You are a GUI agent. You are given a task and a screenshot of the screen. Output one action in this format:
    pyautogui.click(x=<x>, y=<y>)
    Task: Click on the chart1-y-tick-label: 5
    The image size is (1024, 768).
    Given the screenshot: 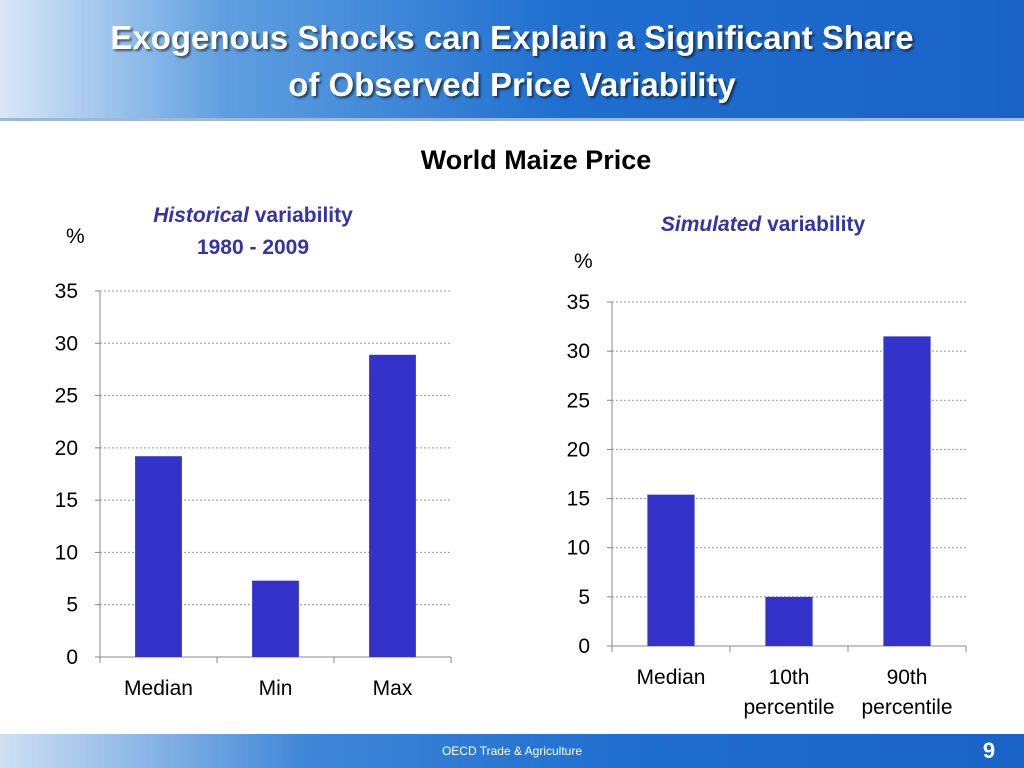 What is the action you would take?
    pyautogui.click(x=72, y=605)
    